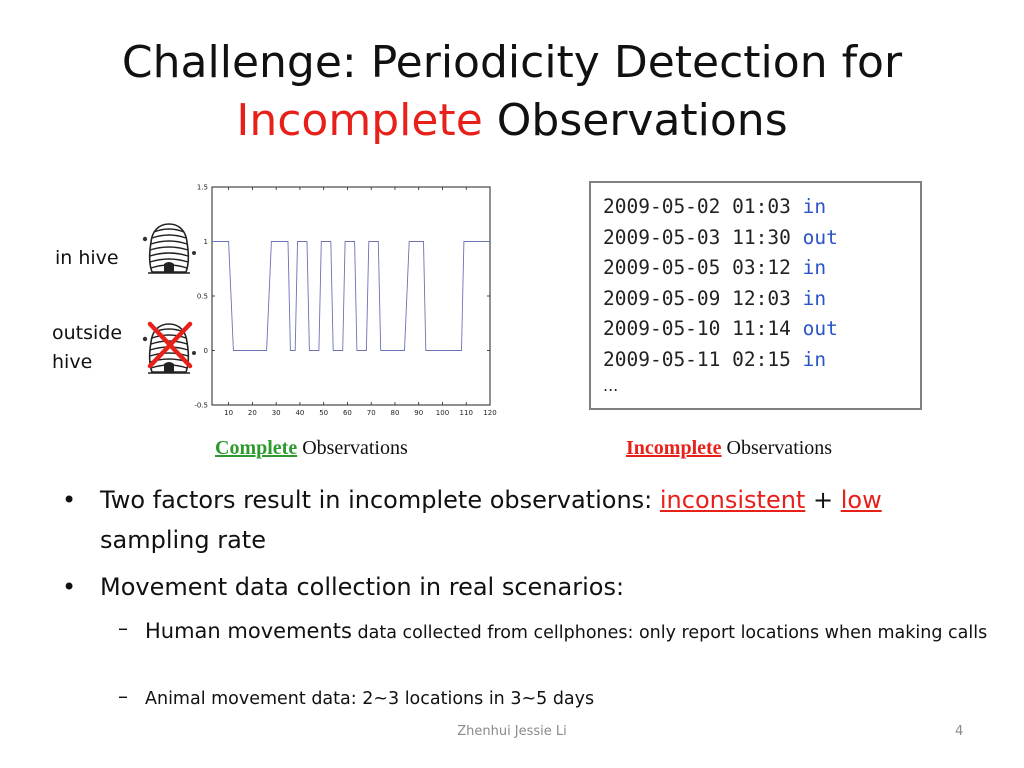 The height and width of the screenshot is (768, 1024). Describe the element at coordinates (97, 348) in the screenshot. I see `outside-hive-label: outside hive` at that location.